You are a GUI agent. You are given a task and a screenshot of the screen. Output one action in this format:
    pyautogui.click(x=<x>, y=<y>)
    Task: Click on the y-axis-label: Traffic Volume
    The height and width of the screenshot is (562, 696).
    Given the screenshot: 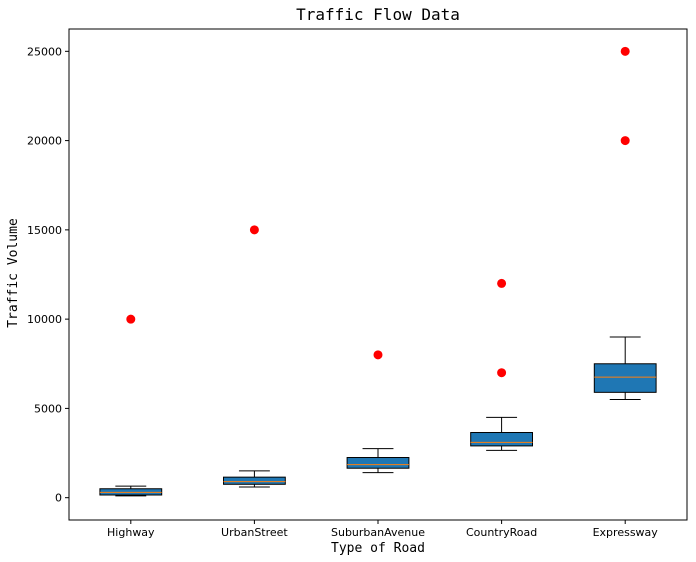 What is the action you would take?
    pyautogui.click(x=13, y=273)
    